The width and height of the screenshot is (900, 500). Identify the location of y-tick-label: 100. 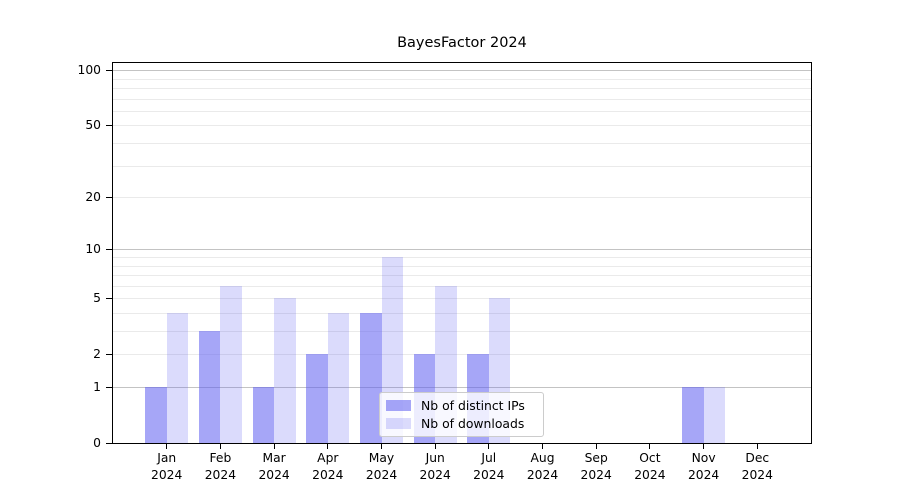
(89, 69).